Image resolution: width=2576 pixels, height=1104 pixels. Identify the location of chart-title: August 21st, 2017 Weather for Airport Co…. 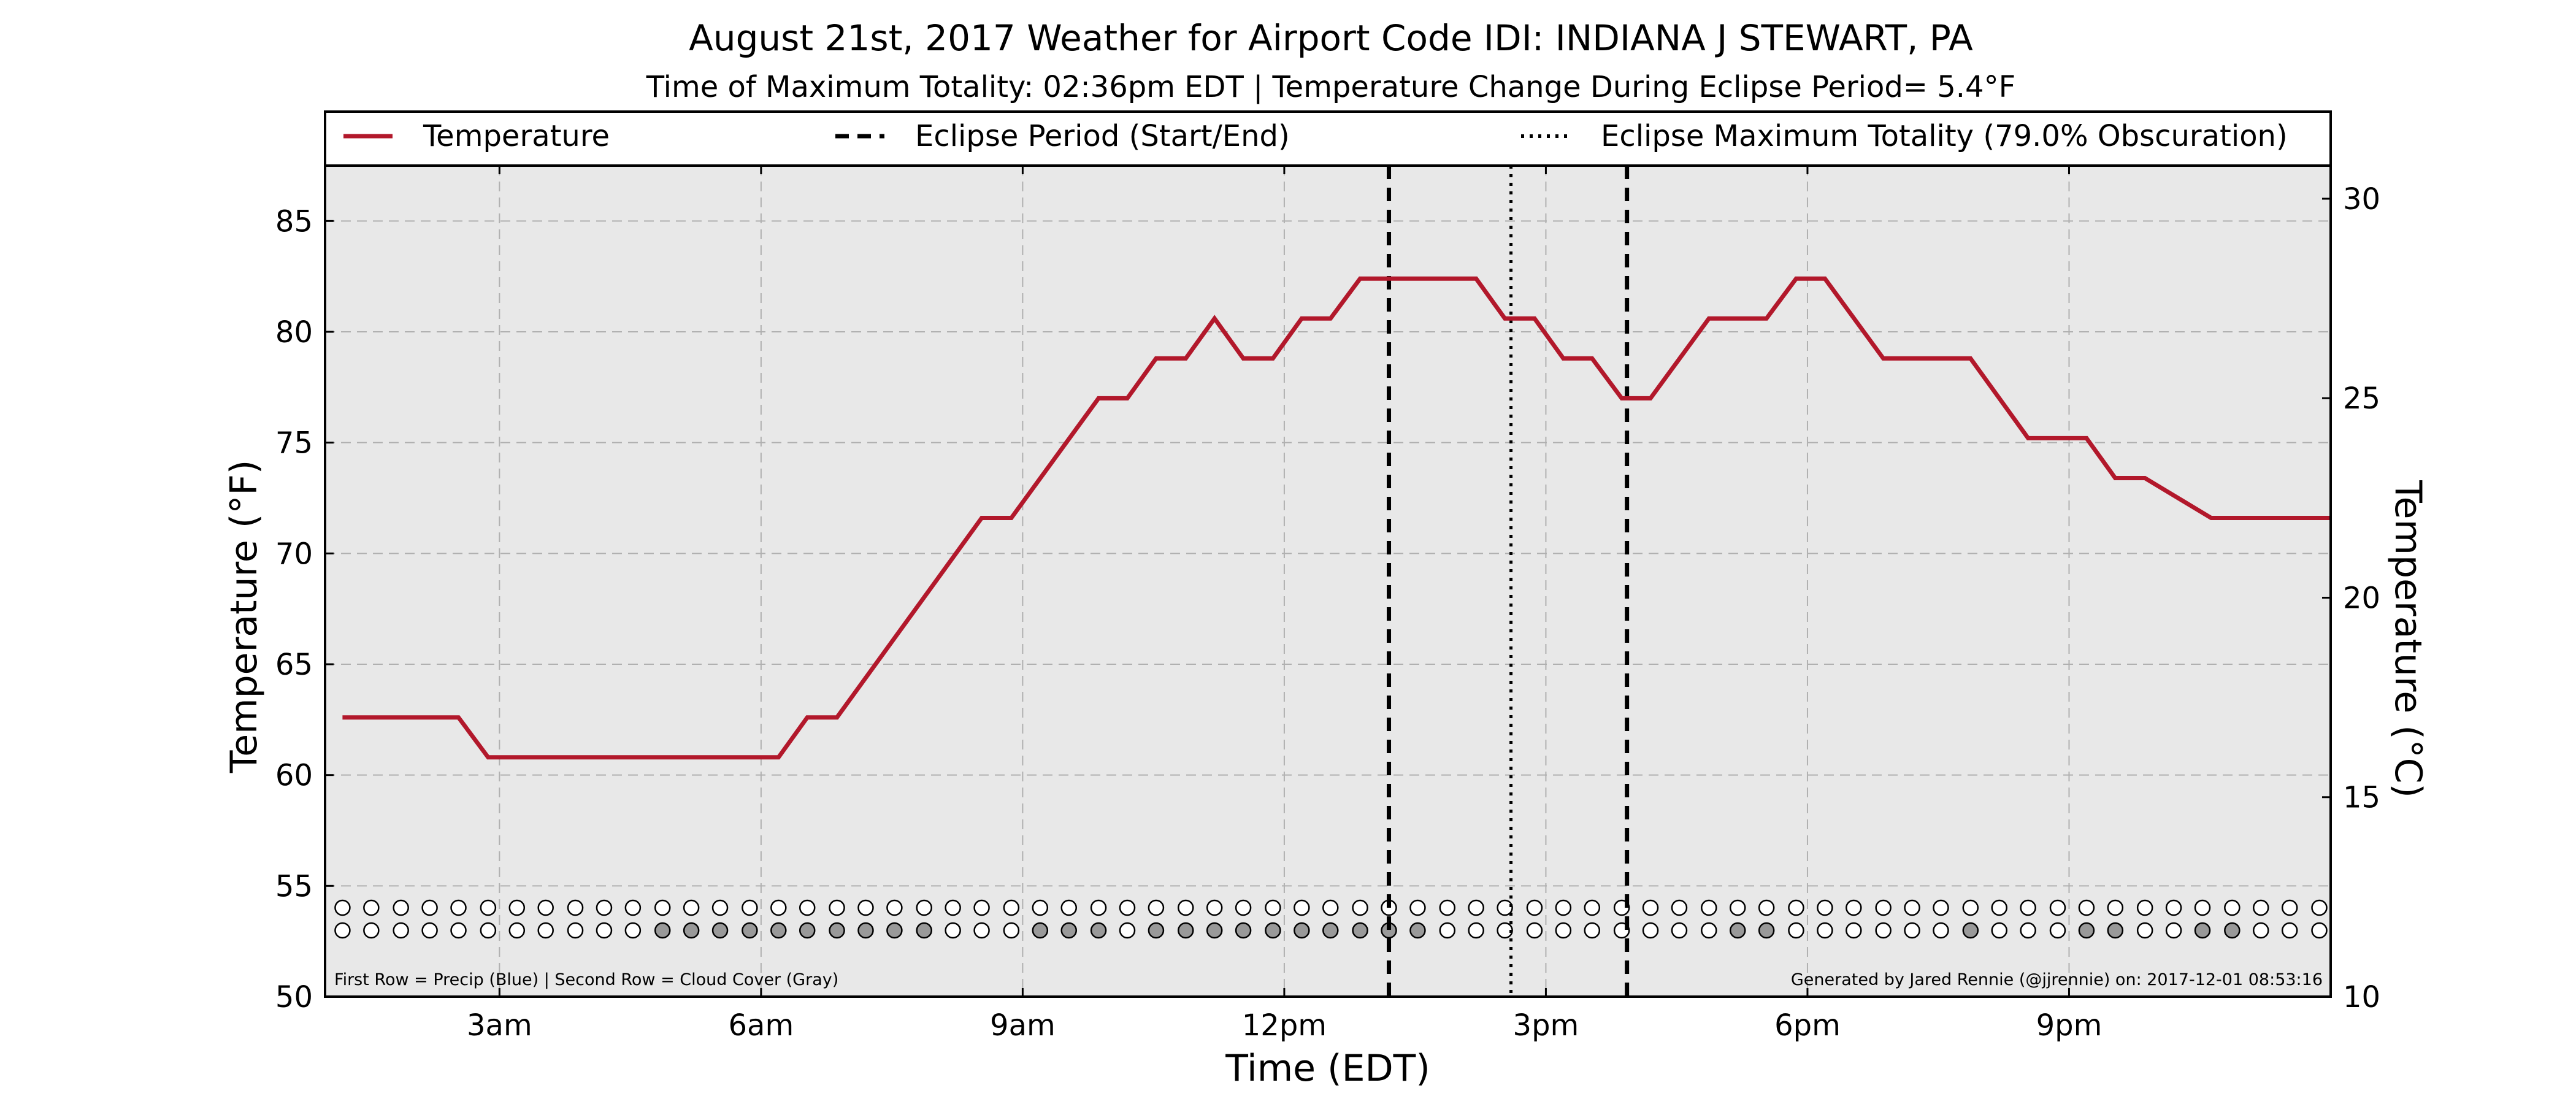
(1331, 38).